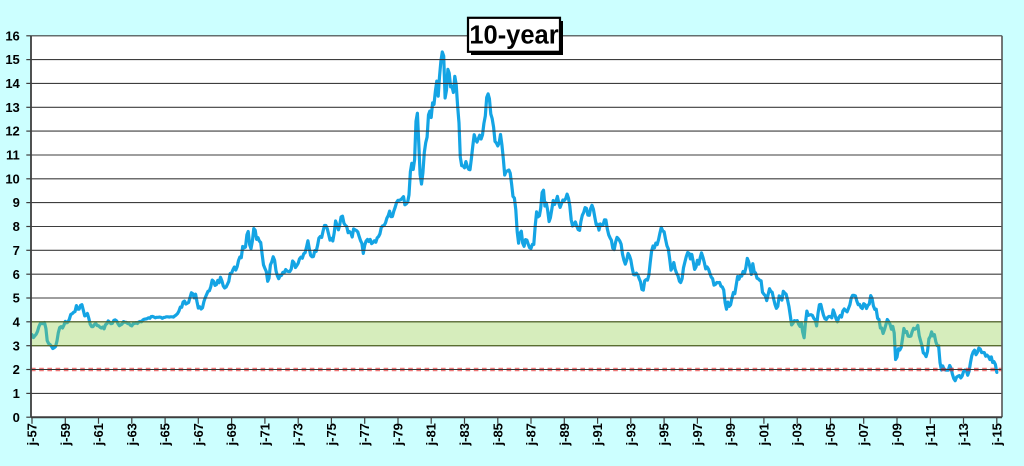  What do you see at coordinates (331, 434) in the screenshot?
I see `svg-text: j-75` at bounding box center [331, 434].